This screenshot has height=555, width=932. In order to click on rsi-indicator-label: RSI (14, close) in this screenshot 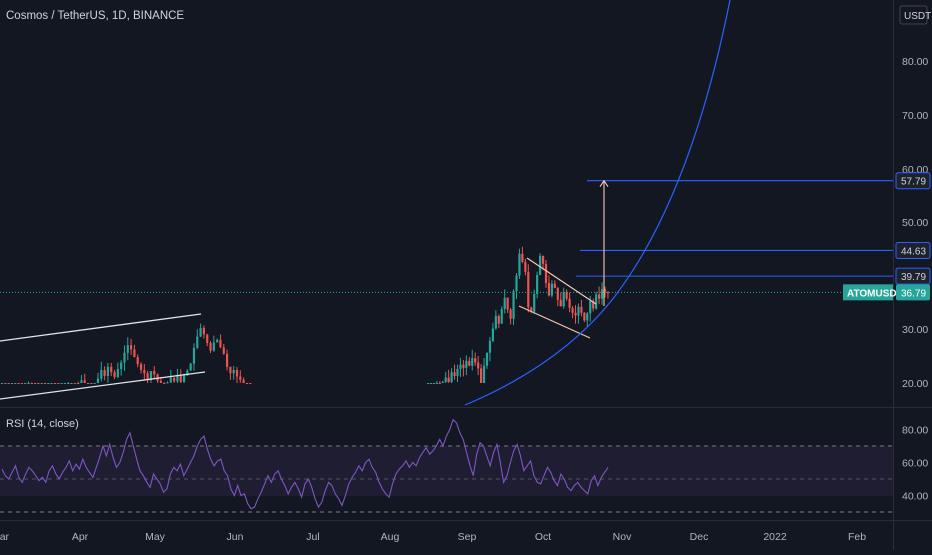, I will do `click(42, 424)`.